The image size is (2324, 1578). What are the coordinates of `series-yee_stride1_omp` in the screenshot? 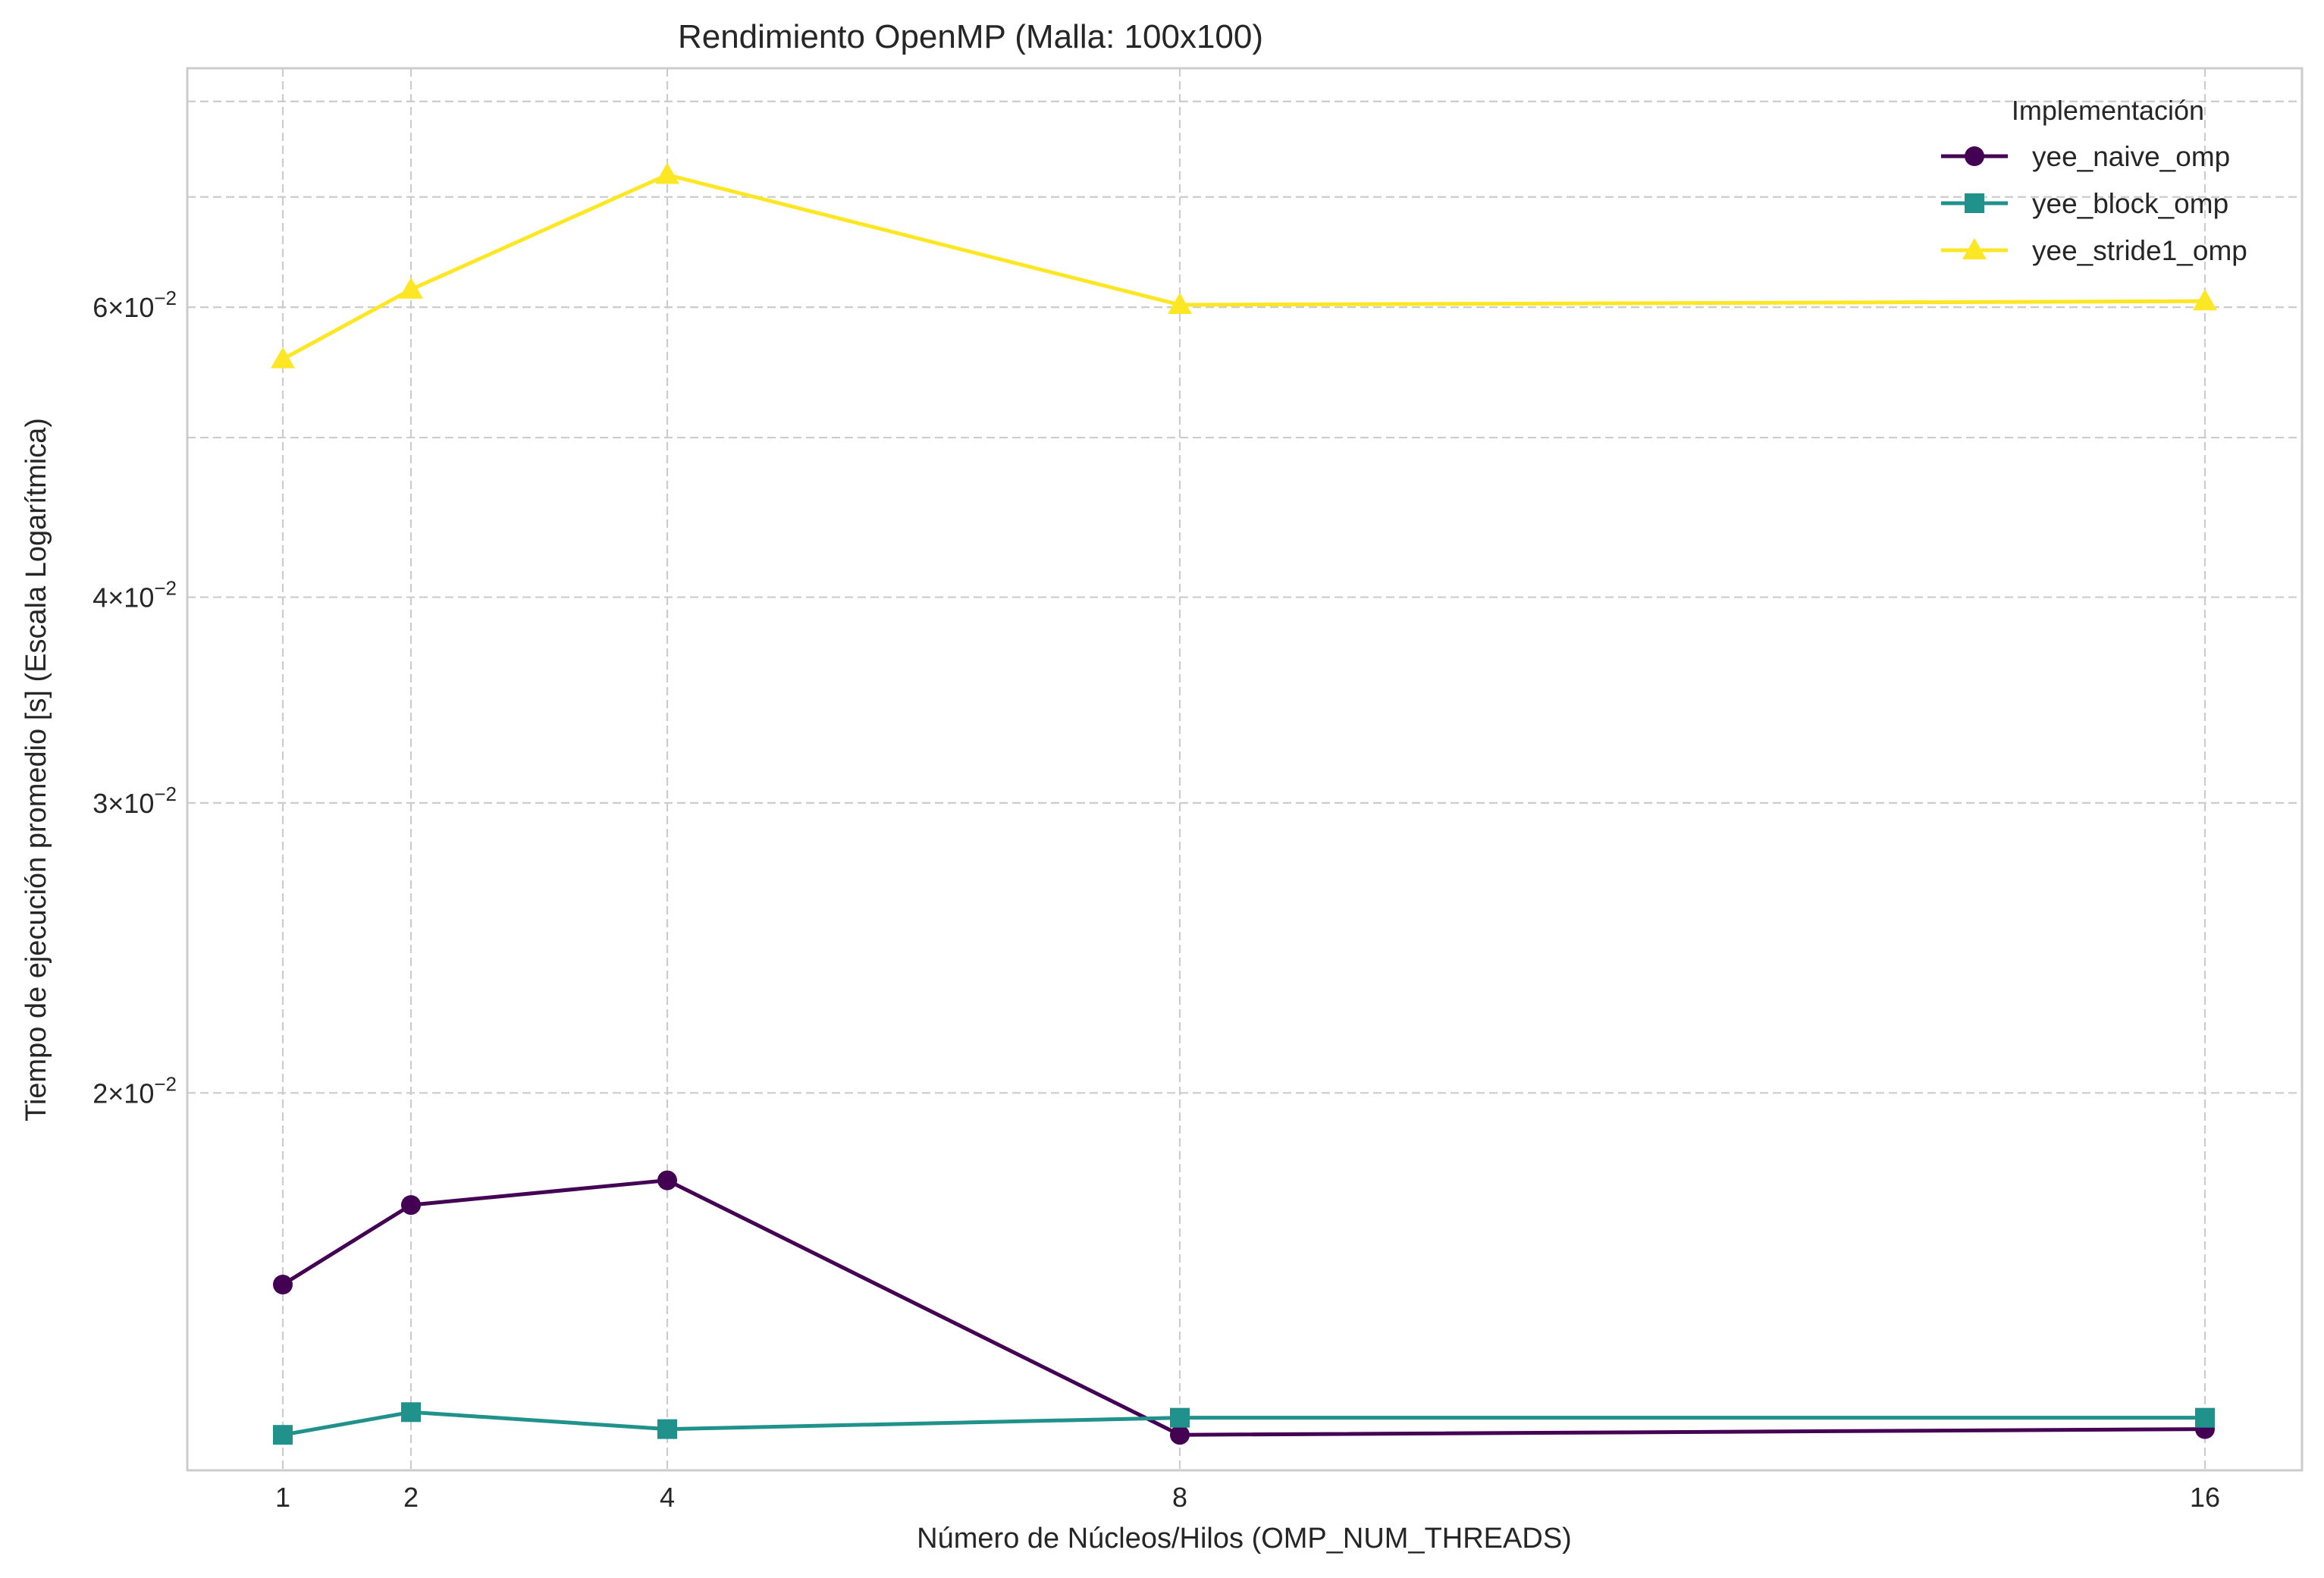 It's located at (1244, 265).